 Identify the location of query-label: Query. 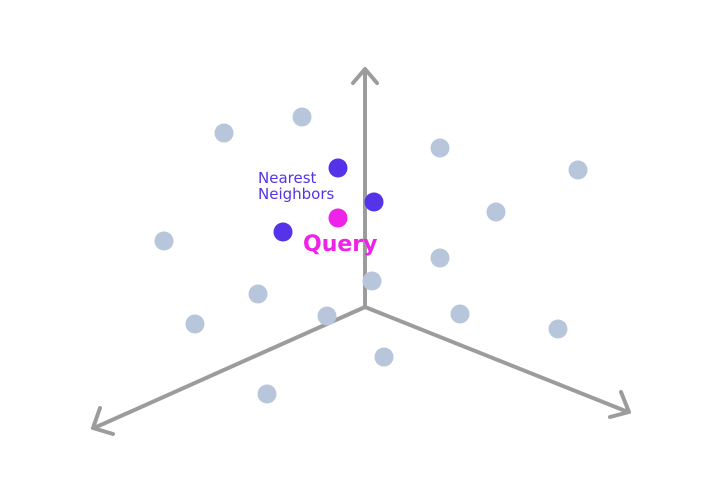
(340, 244).